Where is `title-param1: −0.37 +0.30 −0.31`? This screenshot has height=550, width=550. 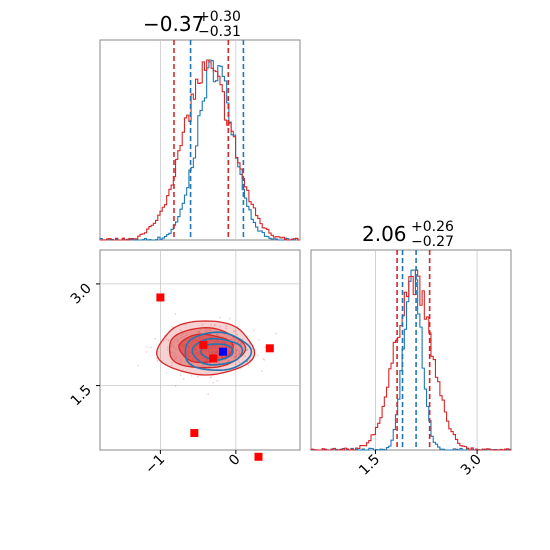 title-param1: −0.37 +0.30 −0.31 is located at coordinates (192, 24).